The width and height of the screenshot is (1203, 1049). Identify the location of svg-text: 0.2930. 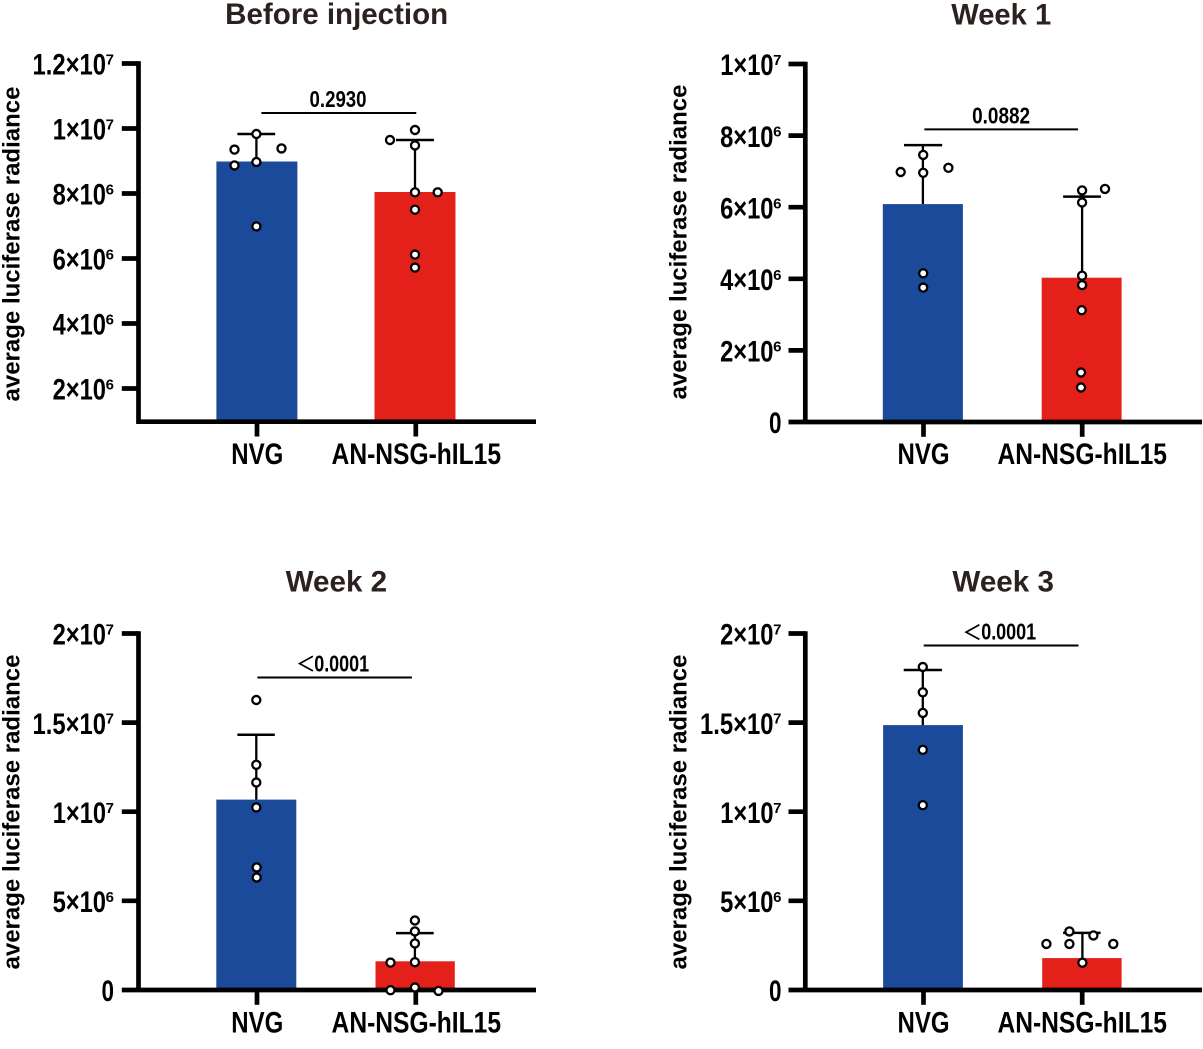
(338, 99).